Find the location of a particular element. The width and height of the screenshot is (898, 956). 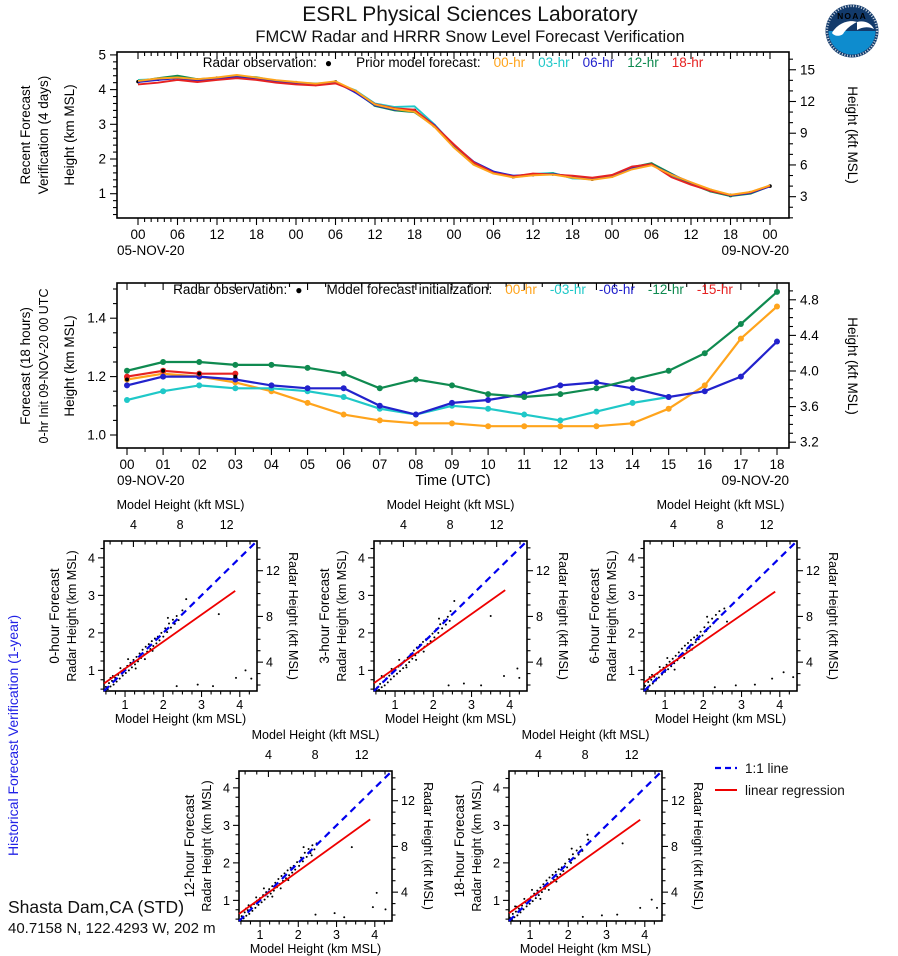

scatter-kft-top-tick: 8 is located at coordinates (720, 525).